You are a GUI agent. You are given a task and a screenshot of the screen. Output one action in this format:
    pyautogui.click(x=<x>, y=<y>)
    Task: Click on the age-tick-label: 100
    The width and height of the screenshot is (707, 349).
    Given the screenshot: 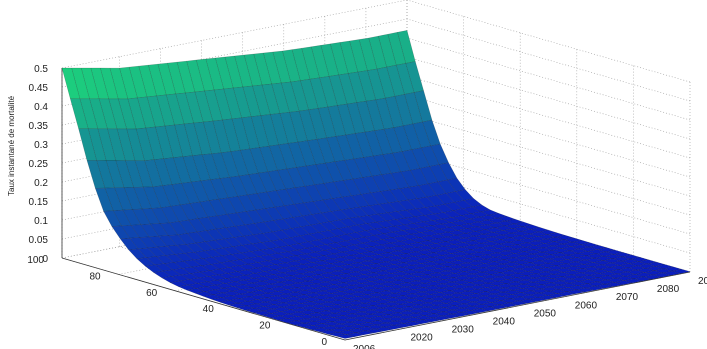 What is the action you would take?
    pyautogui.click(x=35, y=260)
    